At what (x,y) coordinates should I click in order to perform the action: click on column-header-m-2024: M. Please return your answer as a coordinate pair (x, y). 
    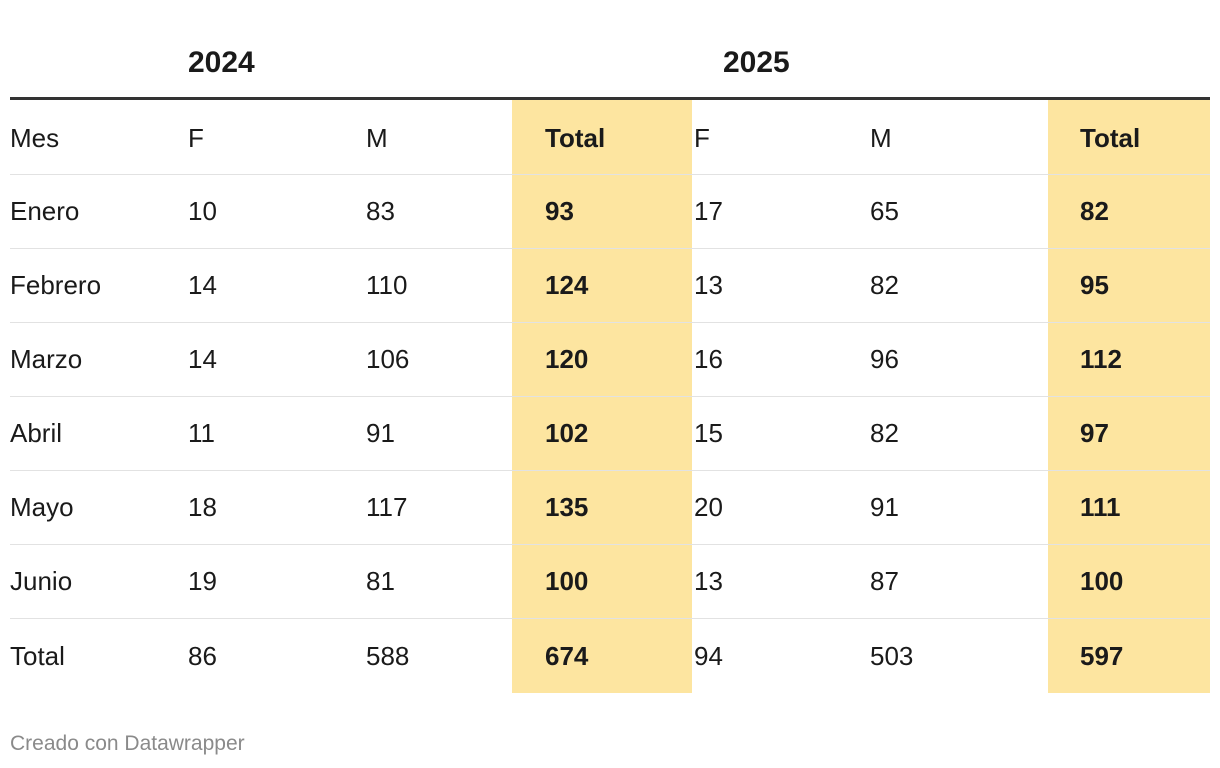
    Looking at the image, I should click on (377, 137).